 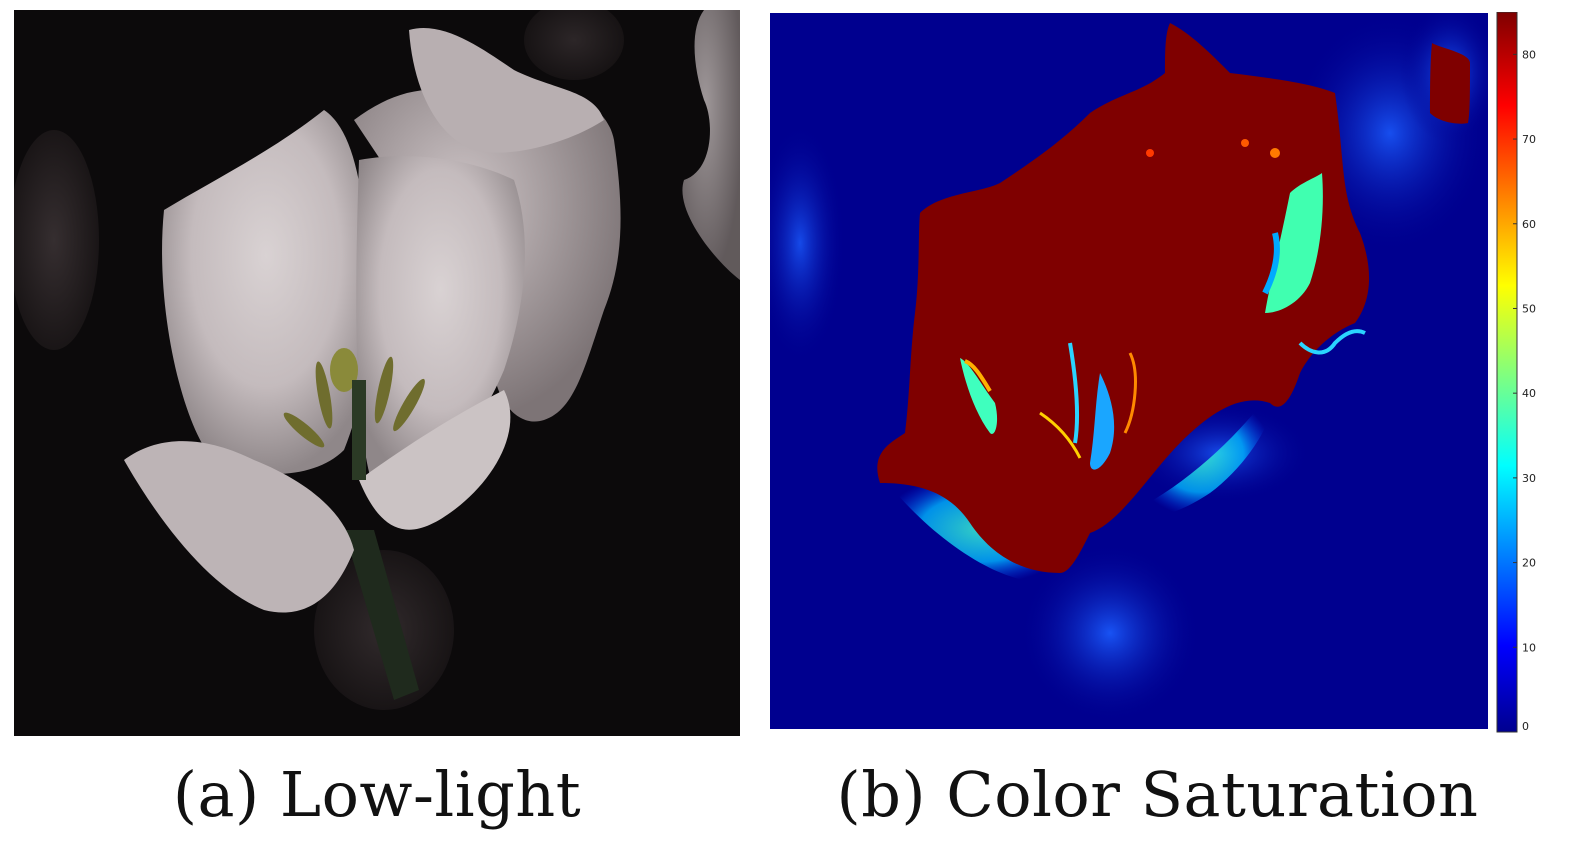 I want to click on colorbar-tick-label: 30, so click(x=1529, y=478).